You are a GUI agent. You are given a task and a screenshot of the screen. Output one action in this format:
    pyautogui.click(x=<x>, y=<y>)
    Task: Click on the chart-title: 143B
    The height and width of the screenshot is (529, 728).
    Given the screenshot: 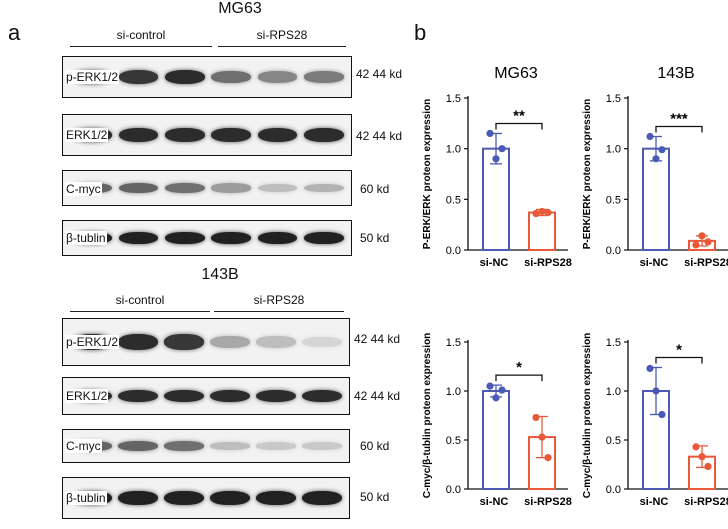 What is the action you would take?
    pyautogui.click(x=675, y=73)
    